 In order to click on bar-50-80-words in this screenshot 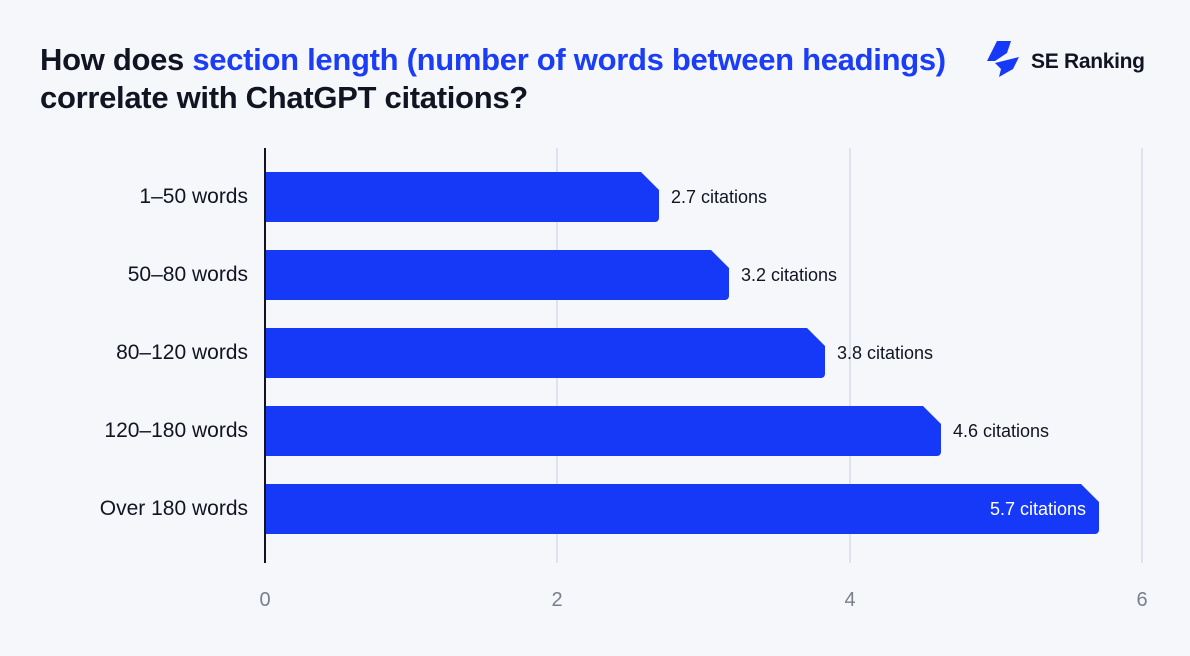, I will do `click(497, 275)`.